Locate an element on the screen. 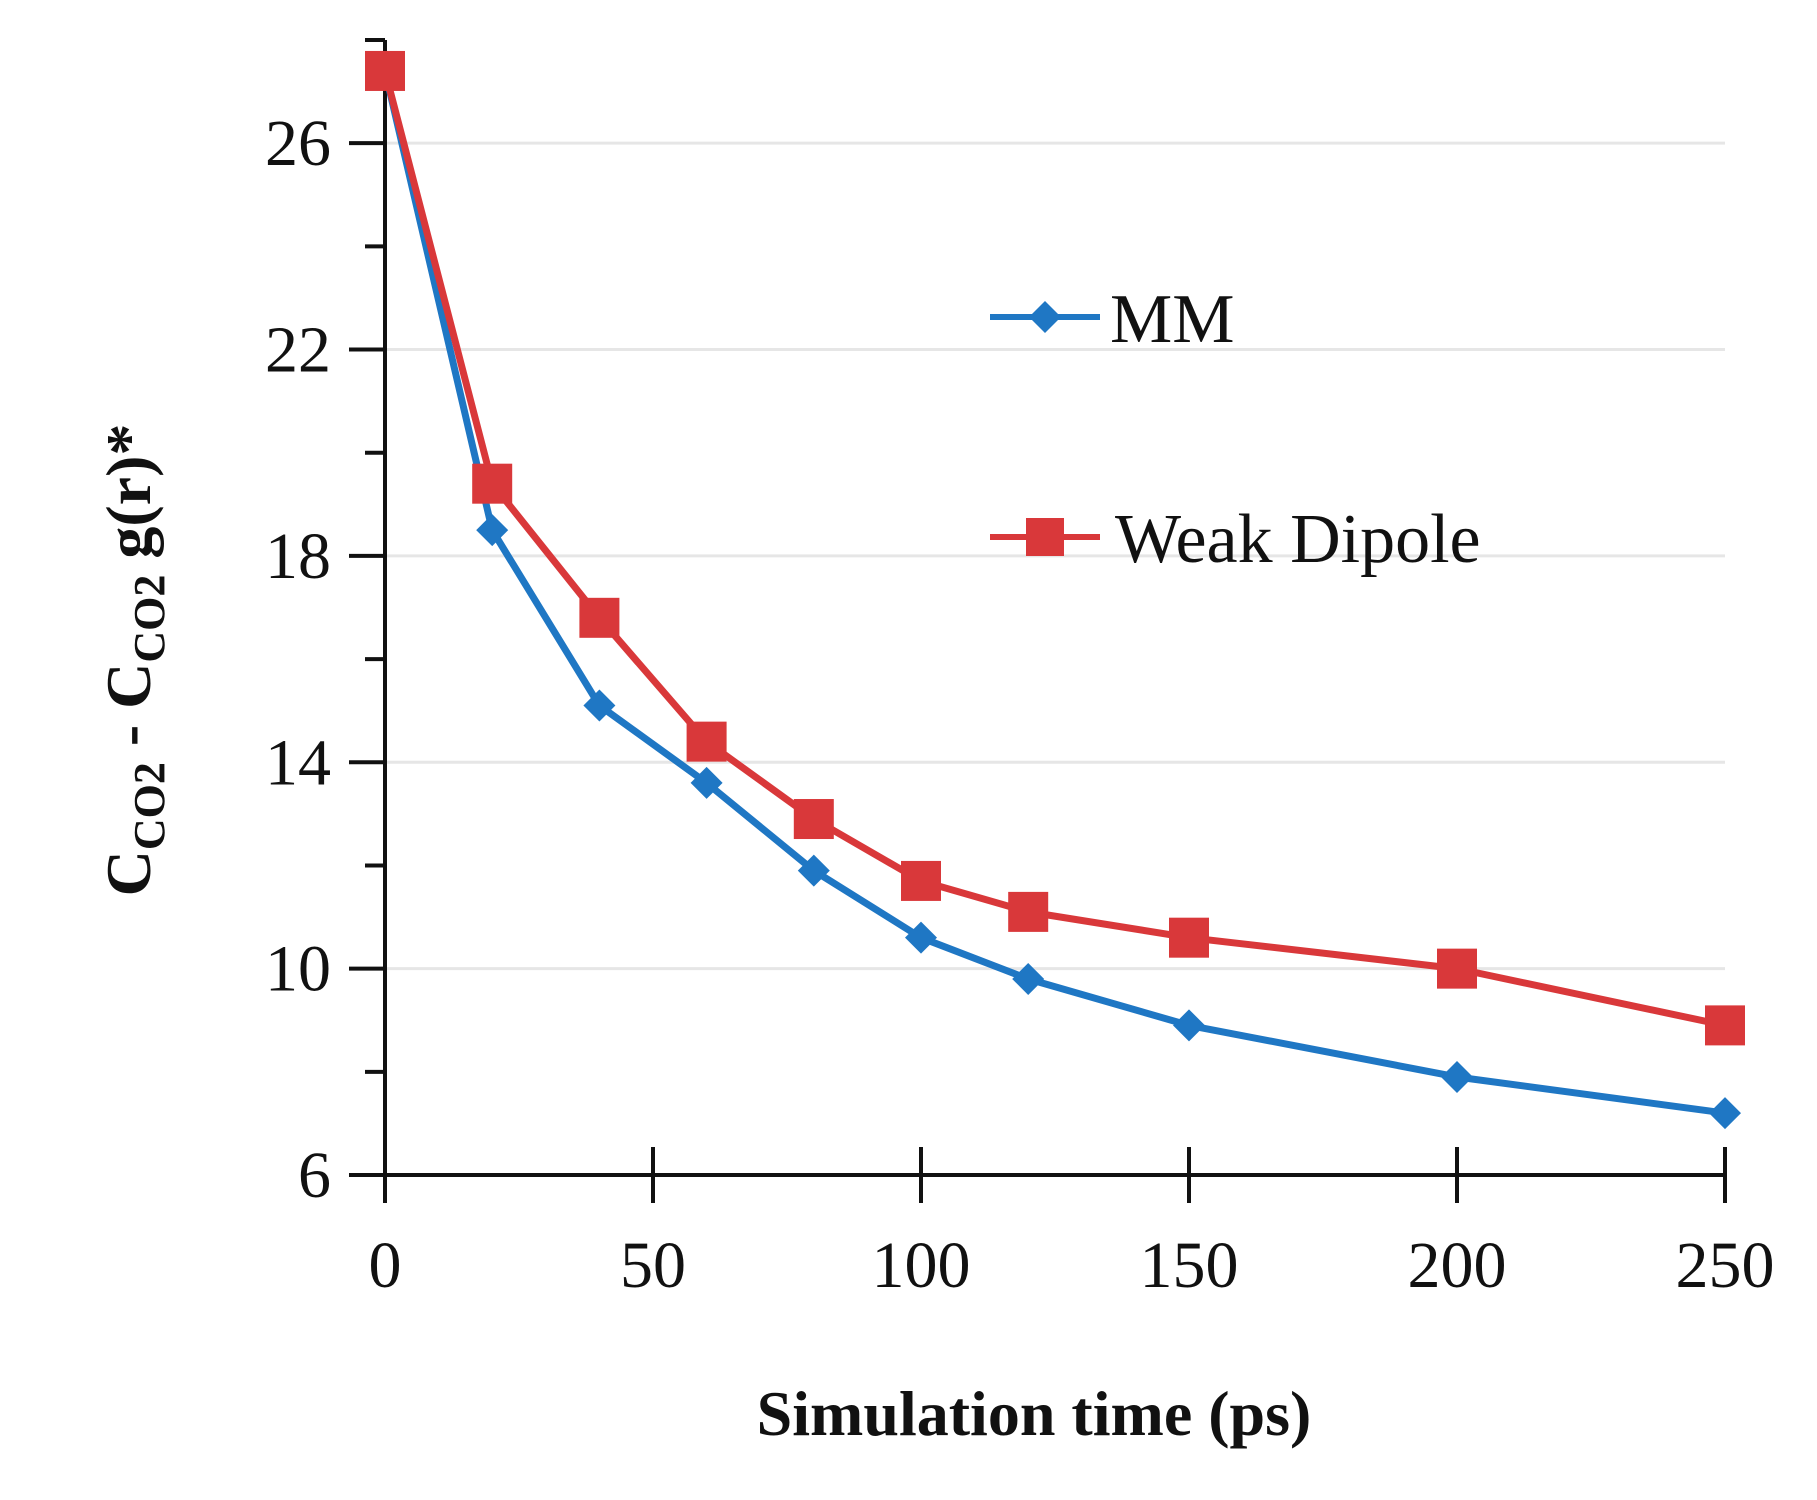 The height and width of the screenshot is (1500, 1817). y-tick-label-6: 6 is located at coordinates (314, 1175).